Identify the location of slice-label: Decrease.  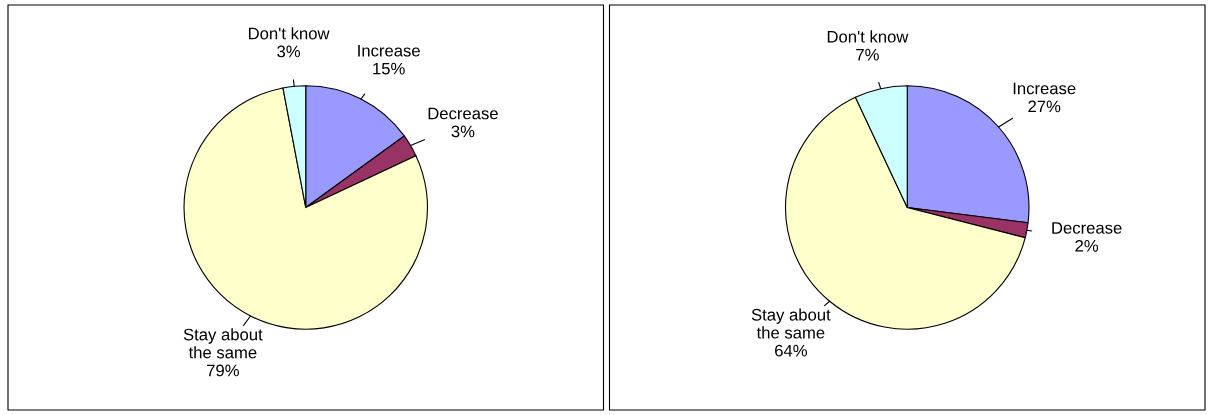
(463, 113).